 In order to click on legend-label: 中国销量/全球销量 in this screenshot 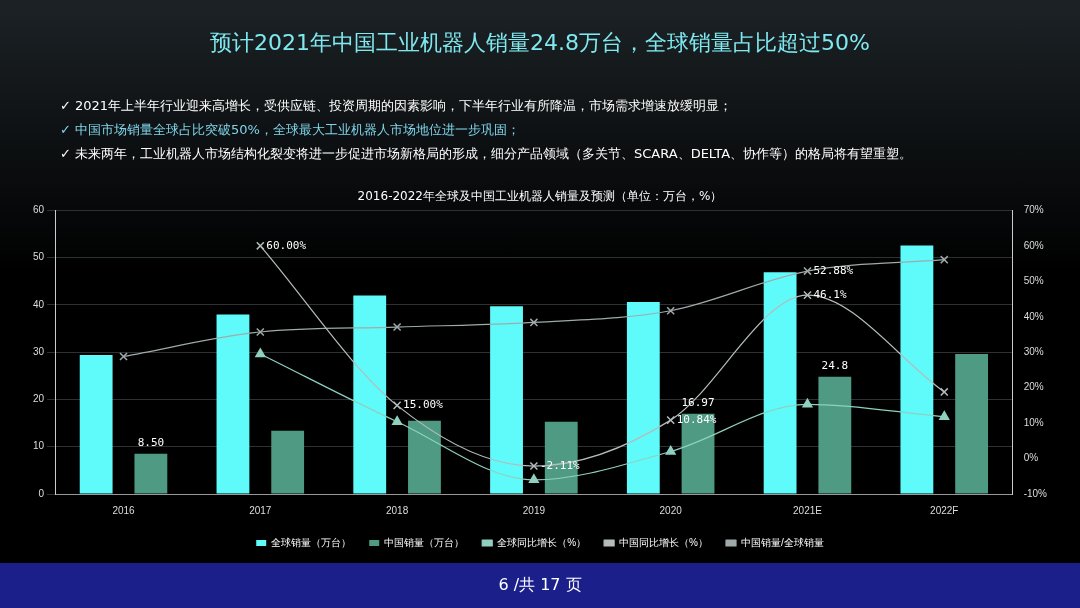, I will do `click(782, 542)`.